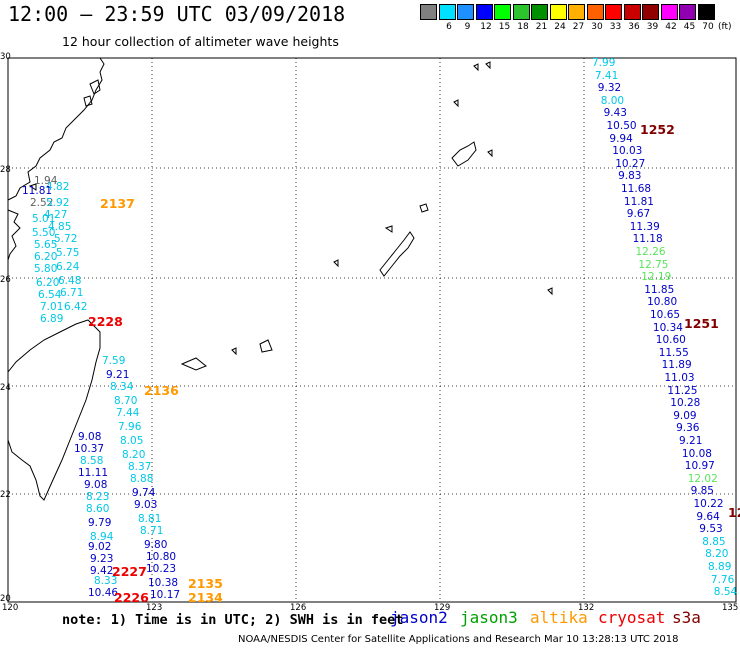 The height and width of the screenshot is (650, 740). I want to click on wave-height-label: 4.82, so click(58, 187).